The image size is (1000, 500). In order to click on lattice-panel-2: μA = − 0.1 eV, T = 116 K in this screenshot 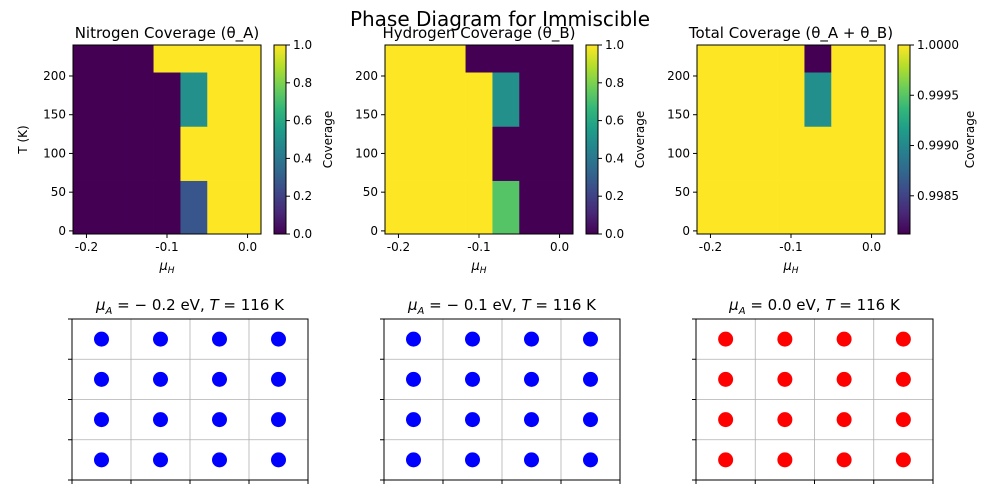, I will do `click(500, 390)`.